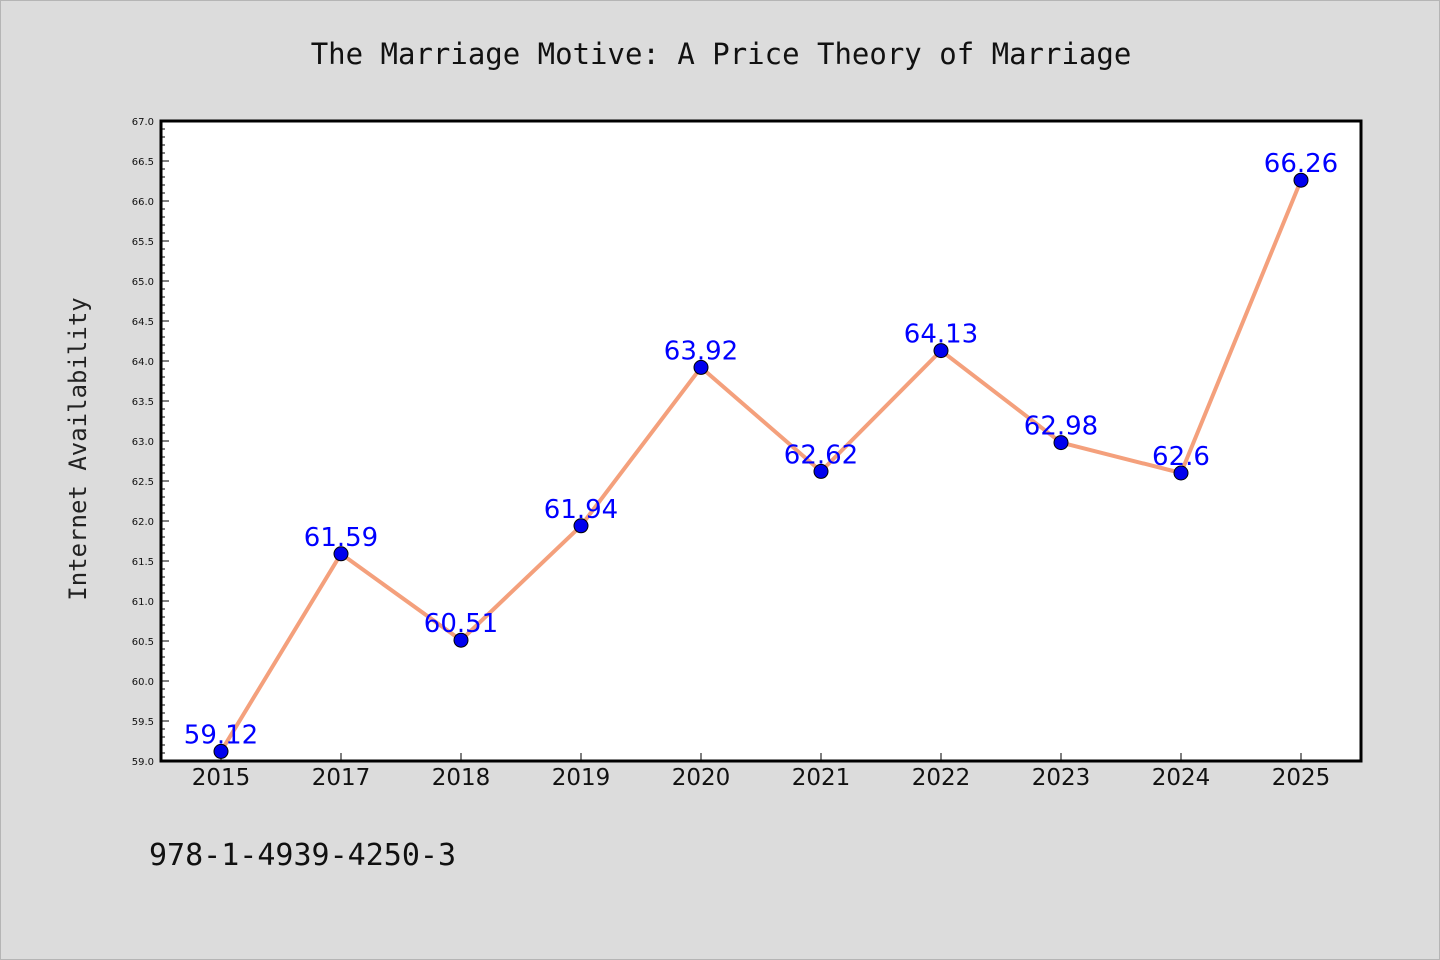 This screenshot has width=1440, height=960. I want to click on x-tick-label: 2018, so click(461, 778).